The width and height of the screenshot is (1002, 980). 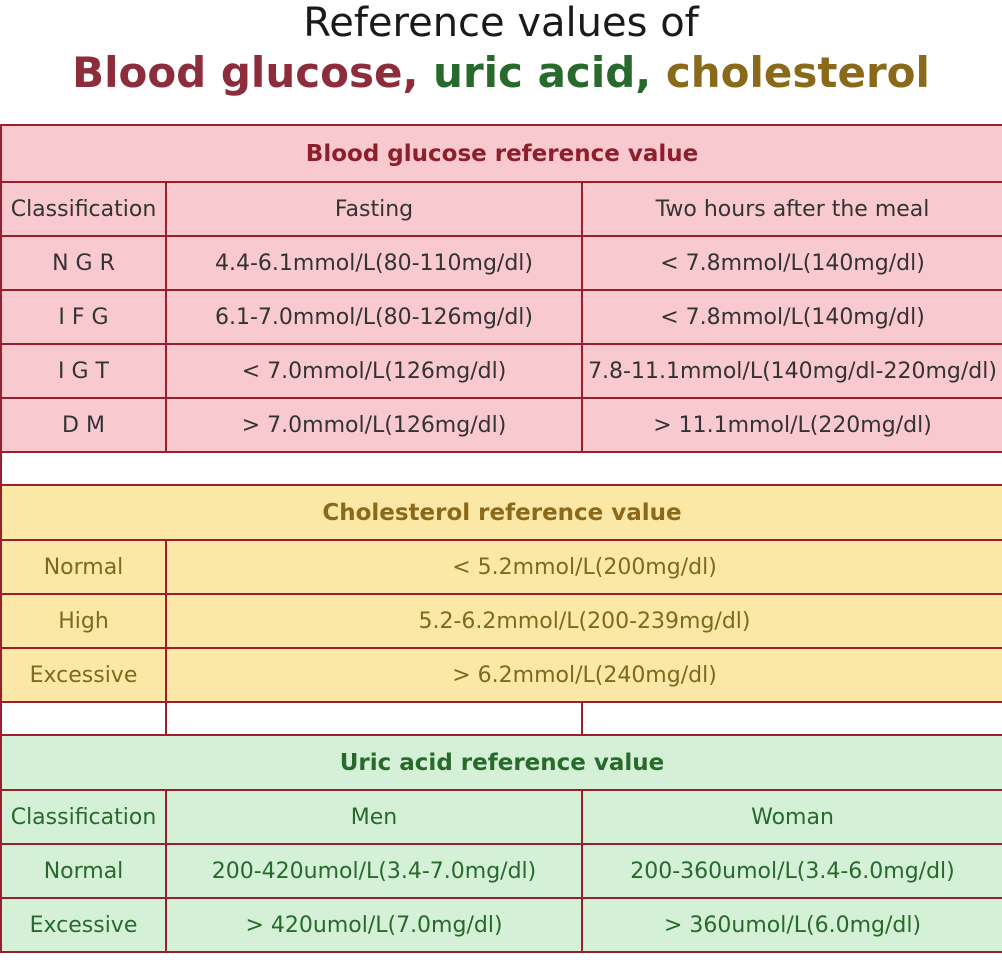 What do you see at coordinates (83, 371) in the screenshot?
I see `glucose-class-cell: I G T` at bounding box center [83, 371].